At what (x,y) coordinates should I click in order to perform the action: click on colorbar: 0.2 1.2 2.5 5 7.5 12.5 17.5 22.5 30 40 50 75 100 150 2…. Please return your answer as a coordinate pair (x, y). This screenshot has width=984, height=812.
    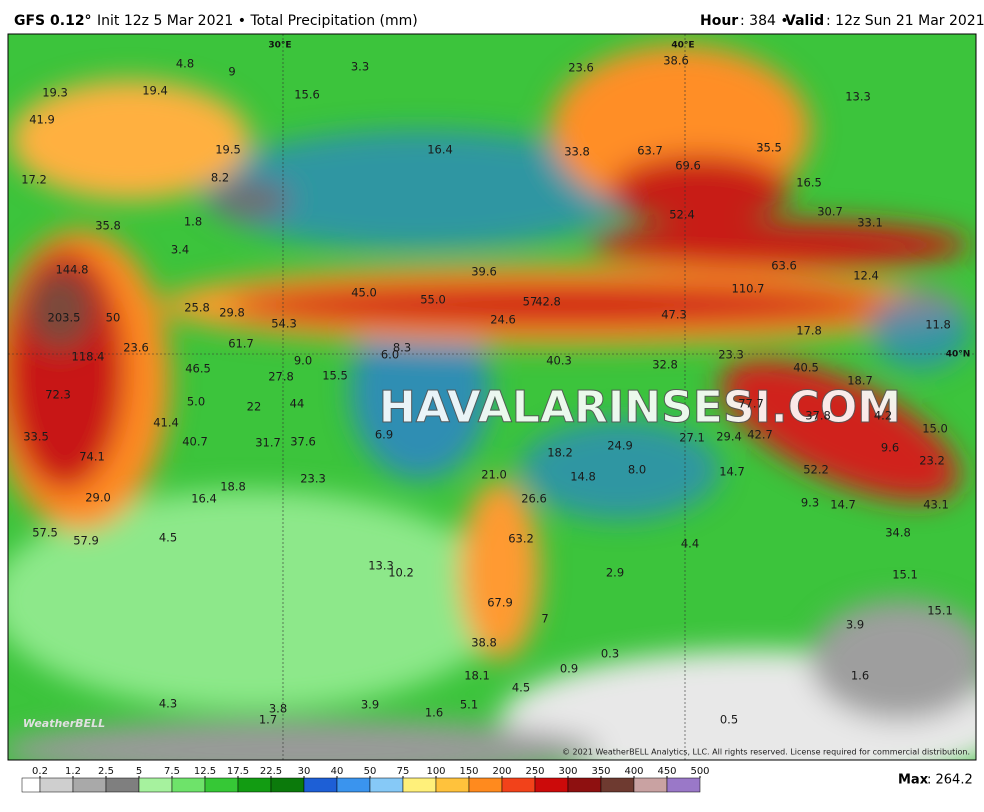
    Looking at the image, I should click on (365, 779).